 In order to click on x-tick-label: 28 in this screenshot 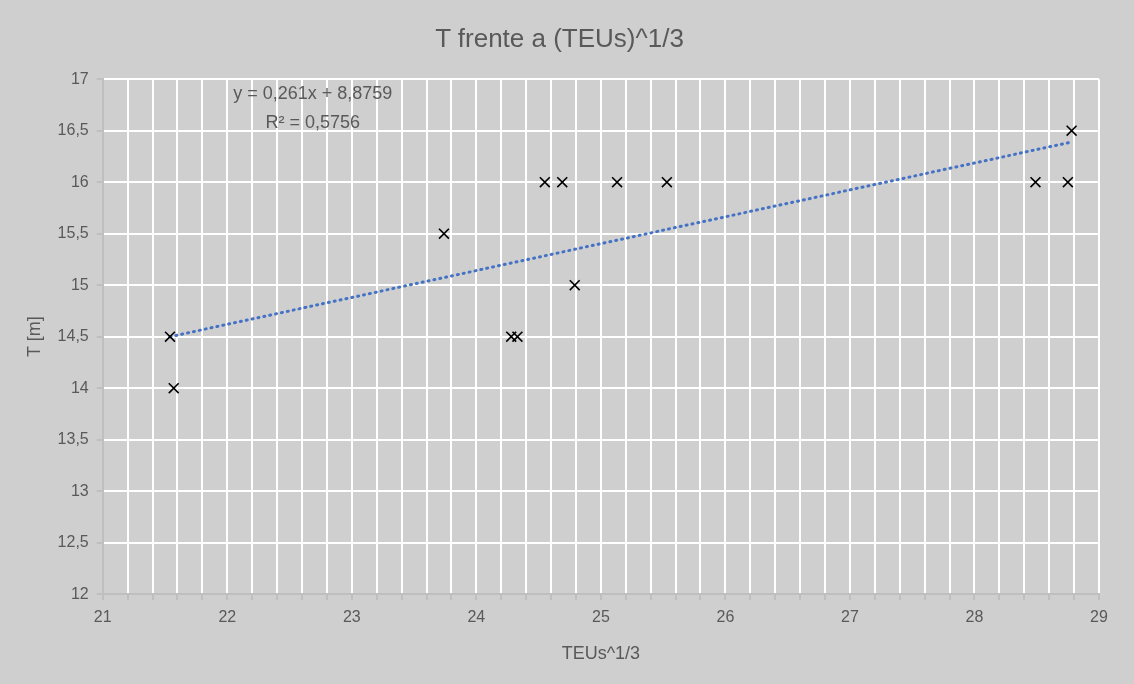, I will do `click(974, 617)`.